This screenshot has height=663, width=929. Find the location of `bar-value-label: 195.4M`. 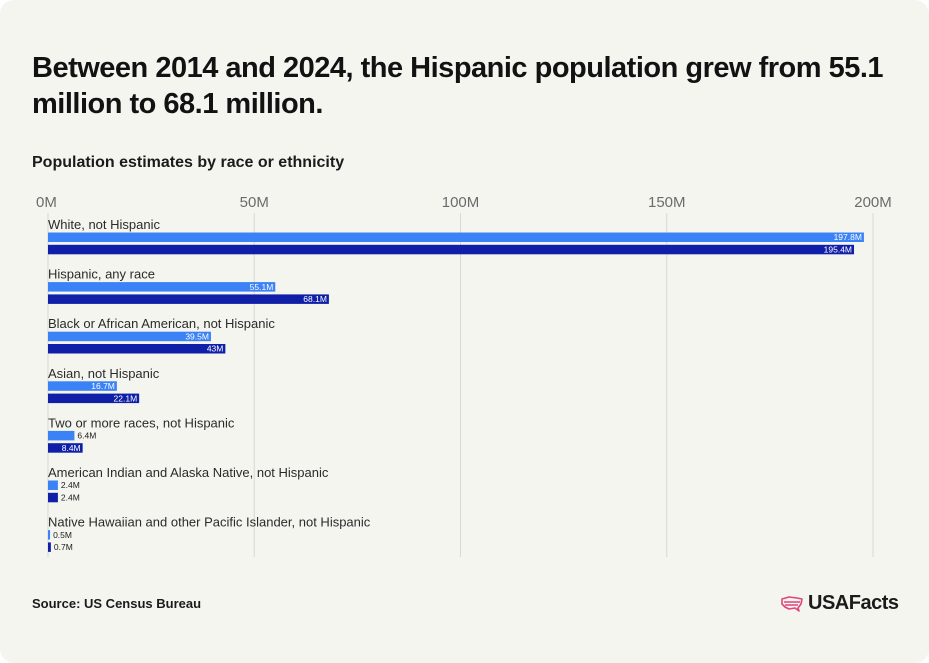

bar-value-label: 195.4M is located at coordinates (838, 250).